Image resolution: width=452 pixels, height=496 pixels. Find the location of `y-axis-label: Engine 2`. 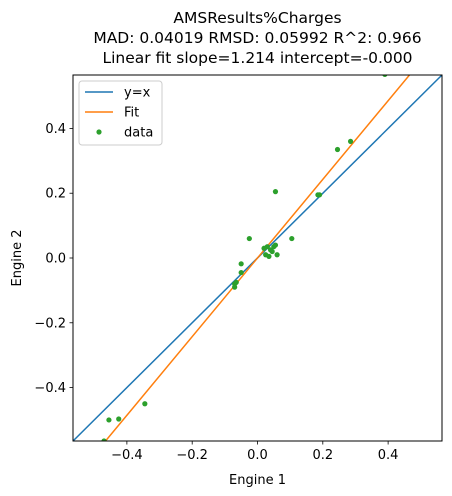

y-axis-label: Engine 2 is located at coordinates (17, 258).